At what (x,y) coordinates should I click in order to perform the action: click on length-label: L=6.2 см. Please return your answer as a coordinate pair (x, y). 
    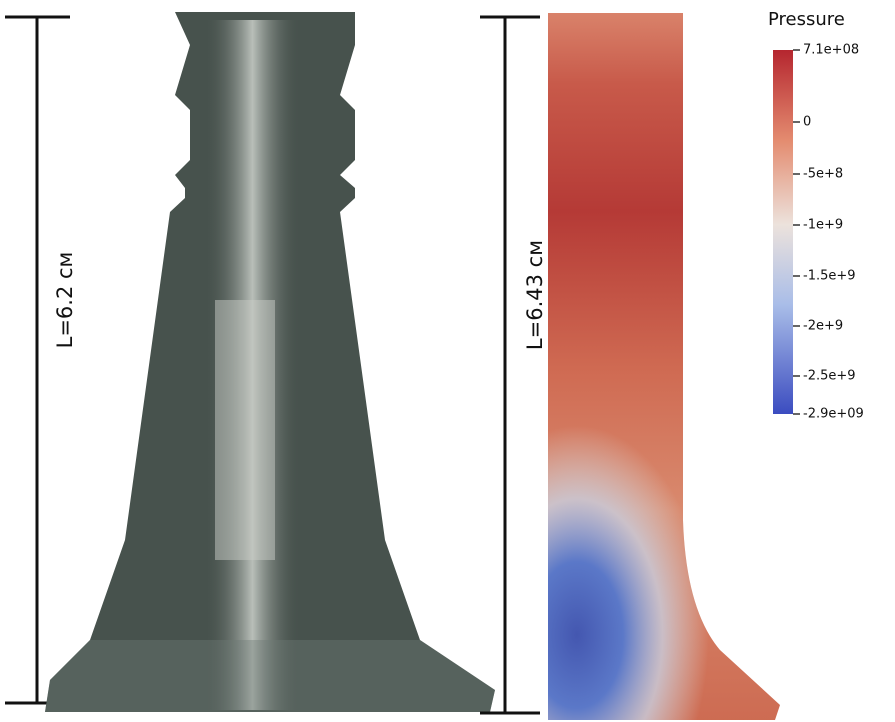
    Looking at the image, I should click on (65, 300).